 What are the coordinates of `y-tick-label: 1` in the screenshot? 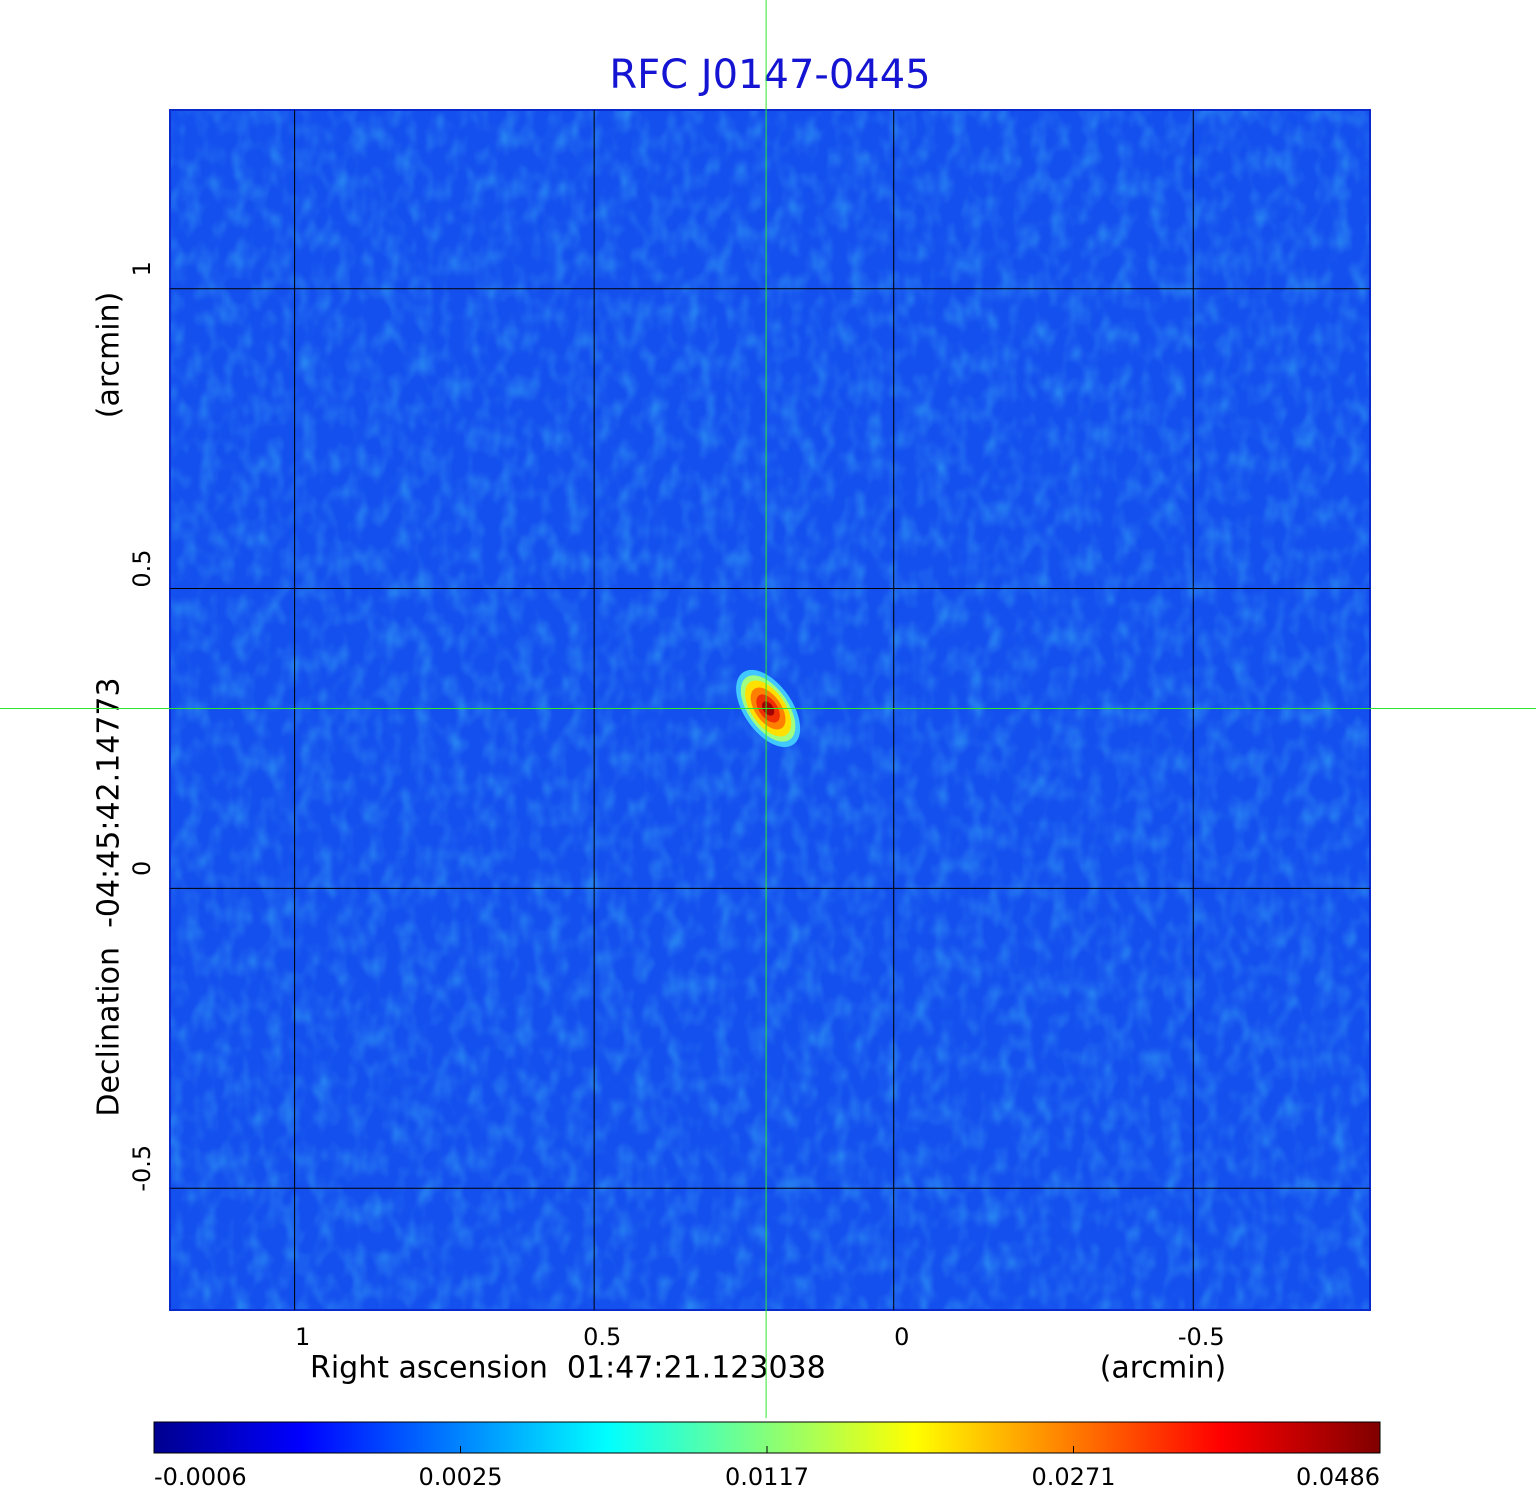 It's located at (142, 268).